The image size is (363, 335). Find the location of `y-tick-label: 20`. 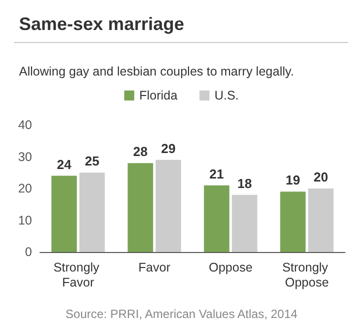

y-tick-label: 20 is located at coordinates (25, 189).